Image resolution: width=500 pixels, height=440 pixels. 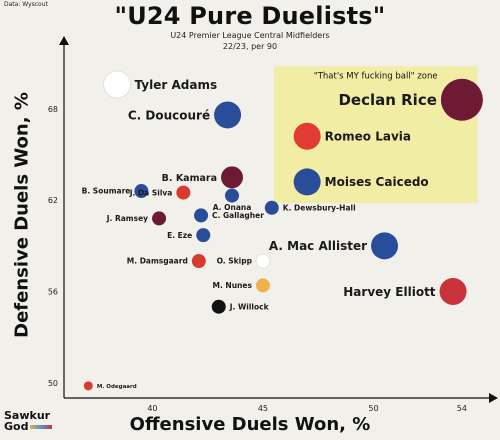 What do you see at coordinates (179, 235) in the screenshot?
I see `player-label: E. Eze` at bounding box center [179, 235].